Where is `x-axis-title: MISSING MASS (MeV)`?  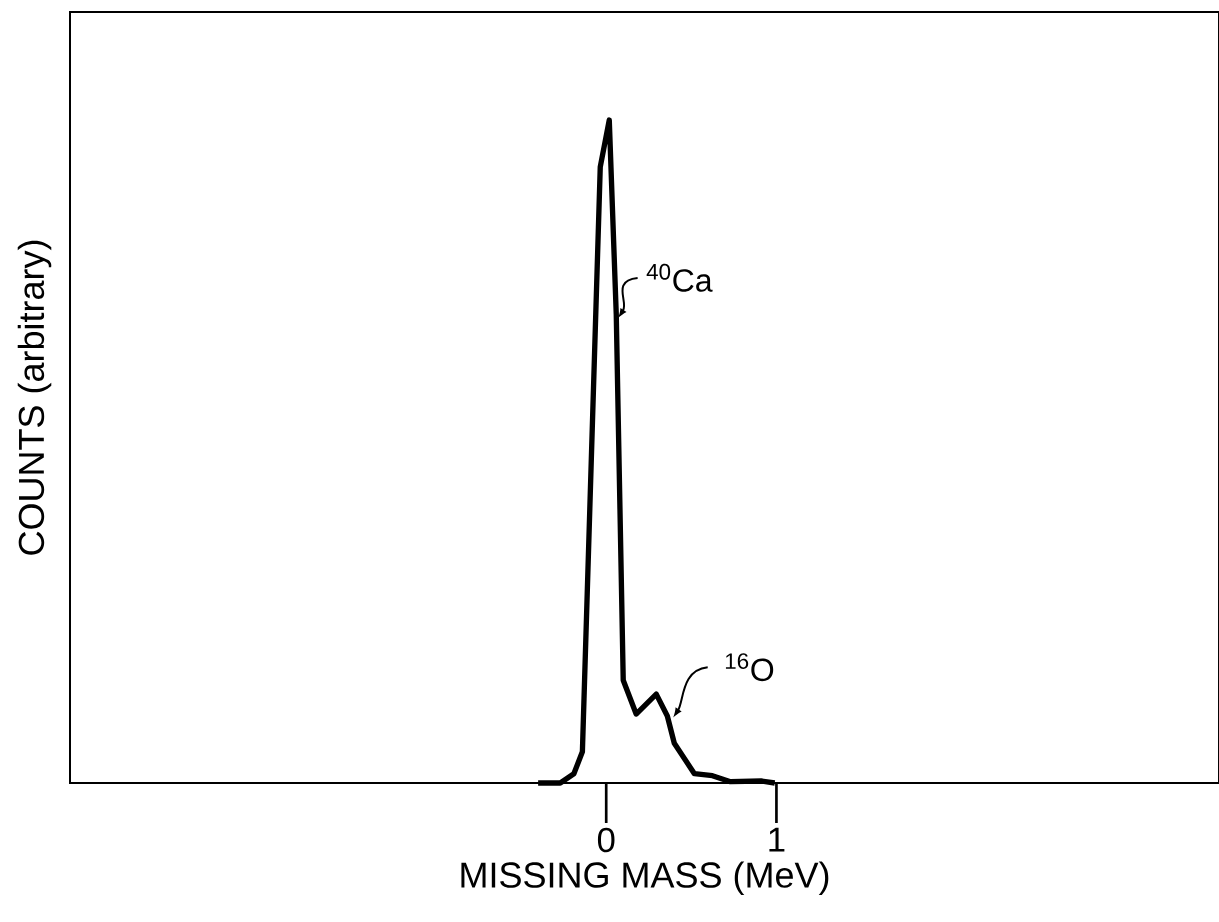
x-axis-title: MISSING MASS (MeV) is located at coordinates (645, 878).